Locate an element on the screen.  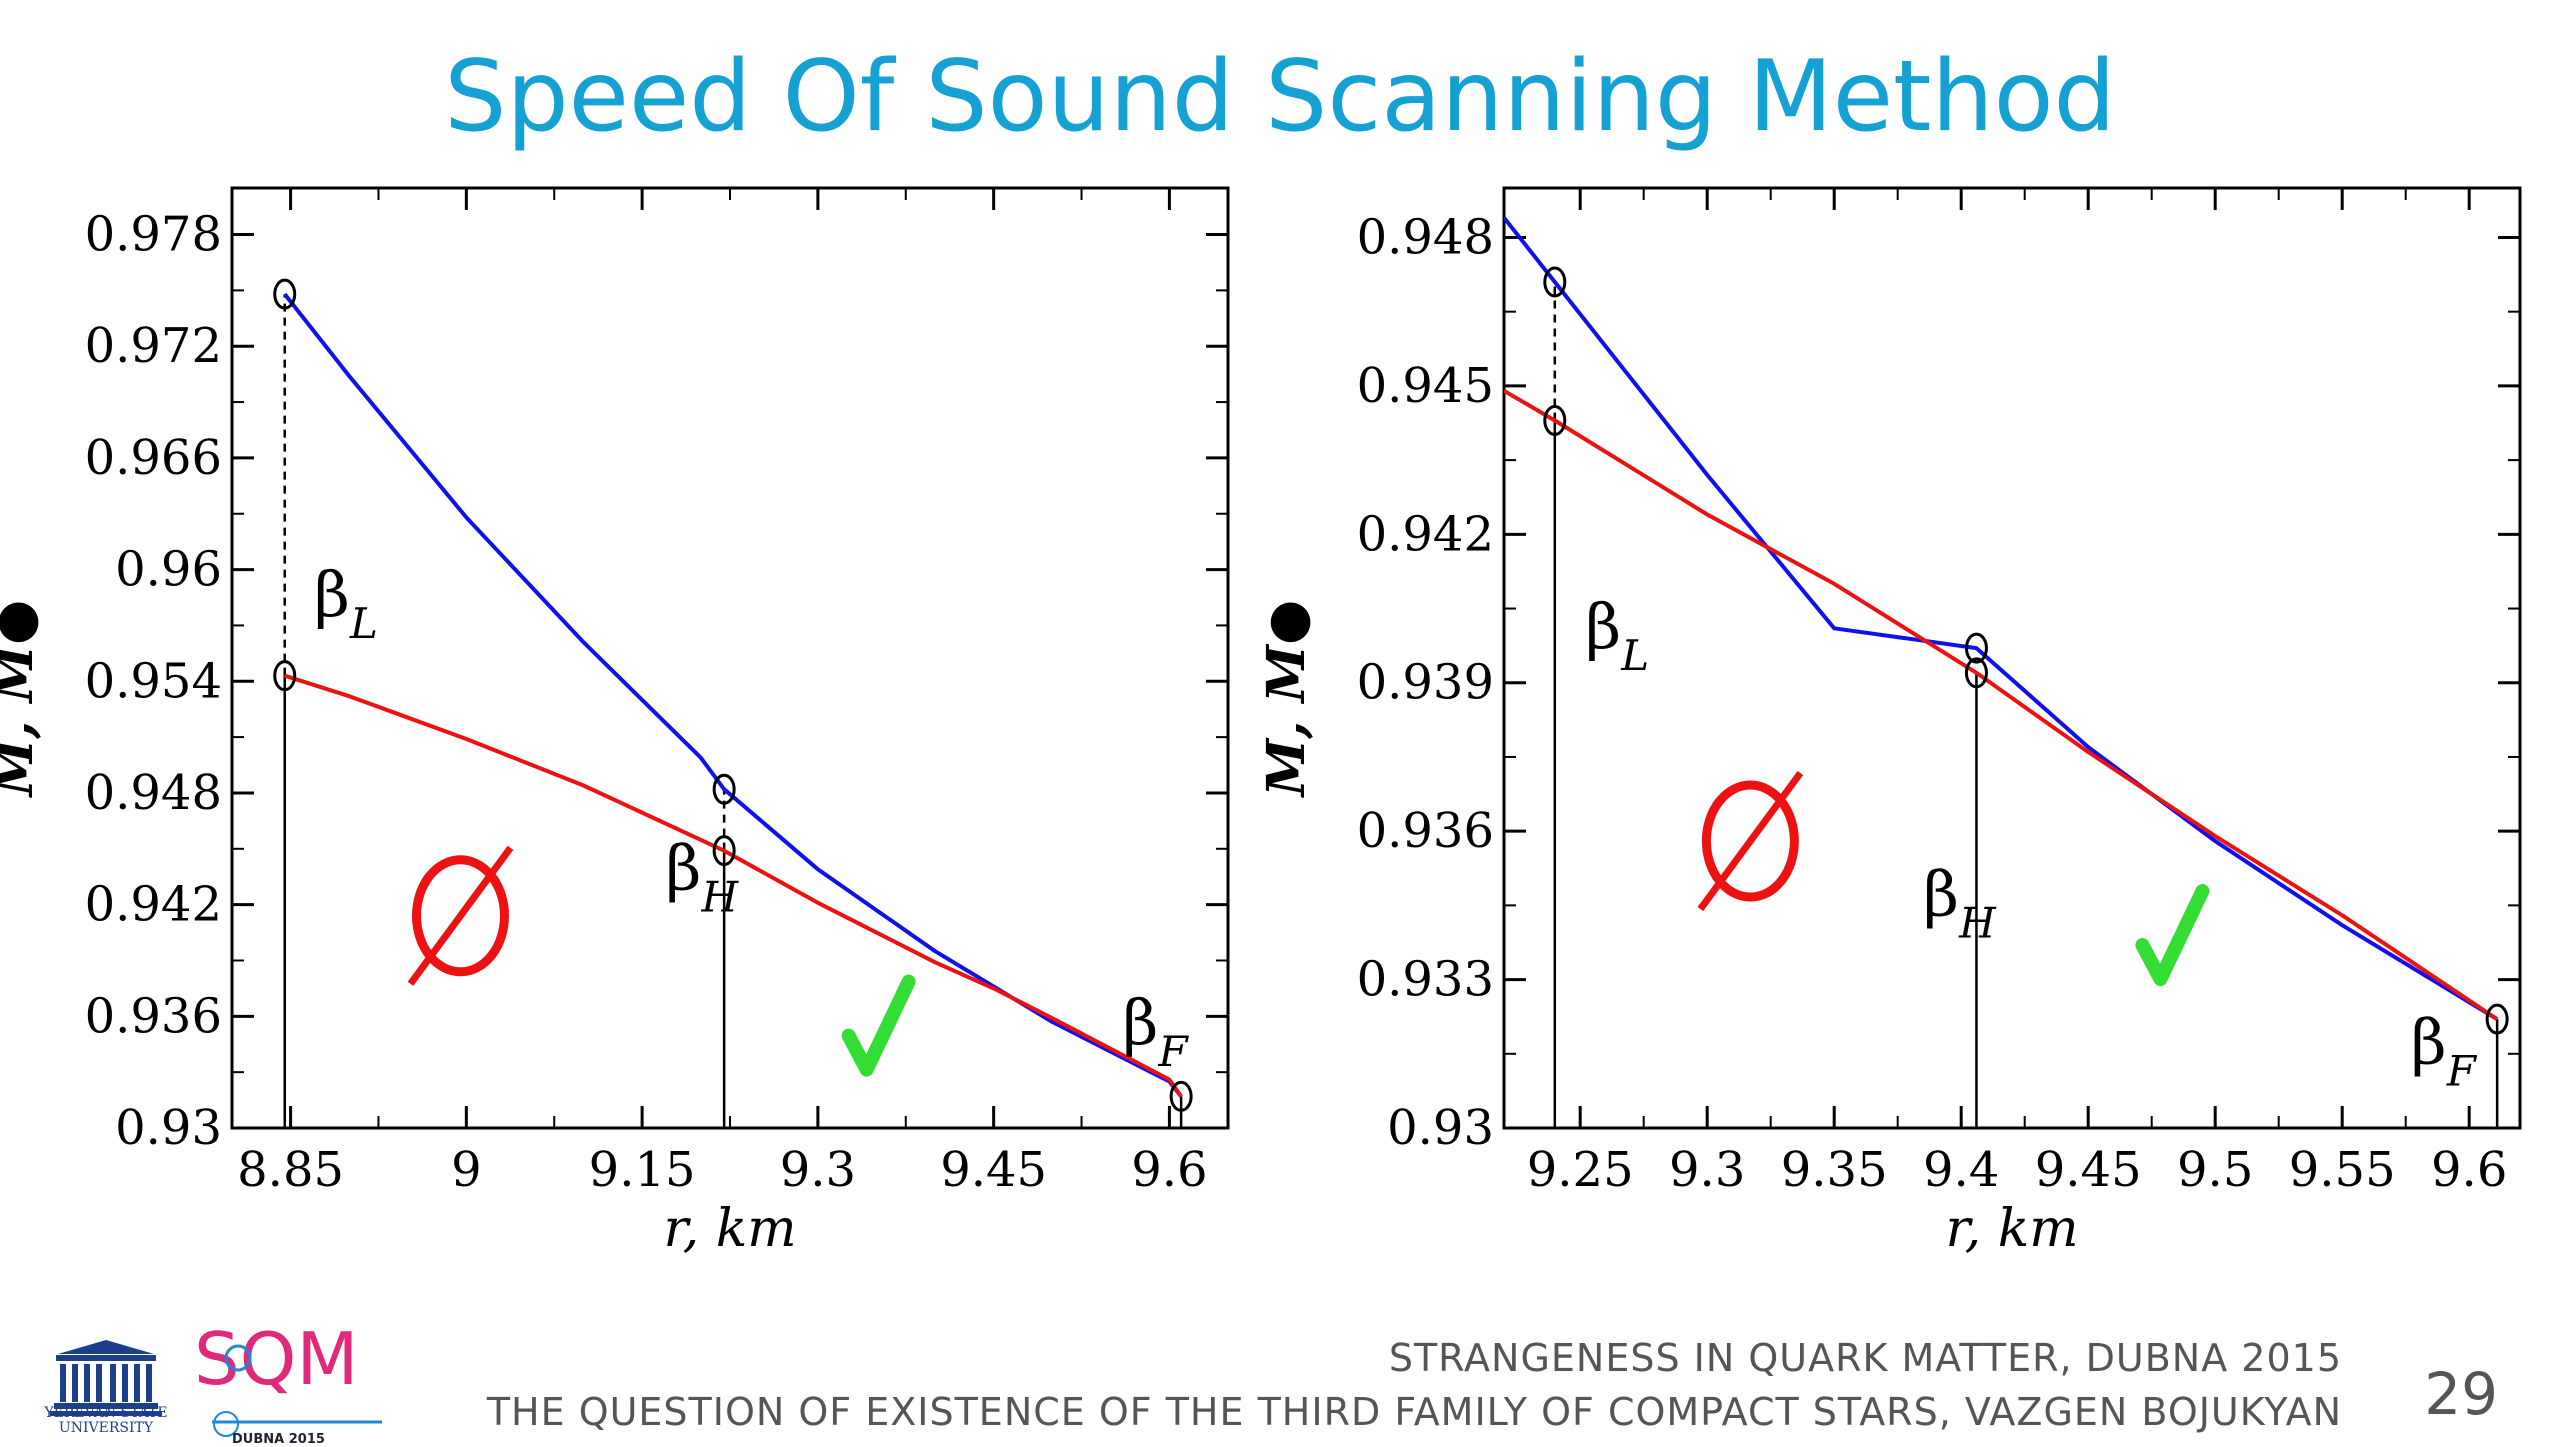
y-tick-label: 0.972 is located at coordinates (153, 346).